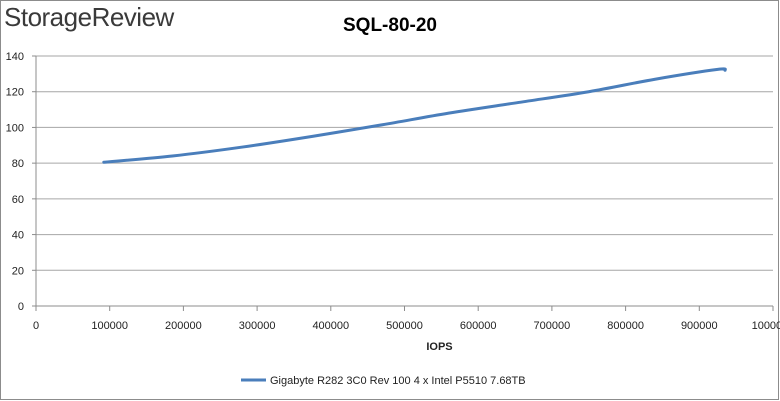 The image size is (780, 401). I want to click on y-tick-label-6: 120, so click(15, 93).